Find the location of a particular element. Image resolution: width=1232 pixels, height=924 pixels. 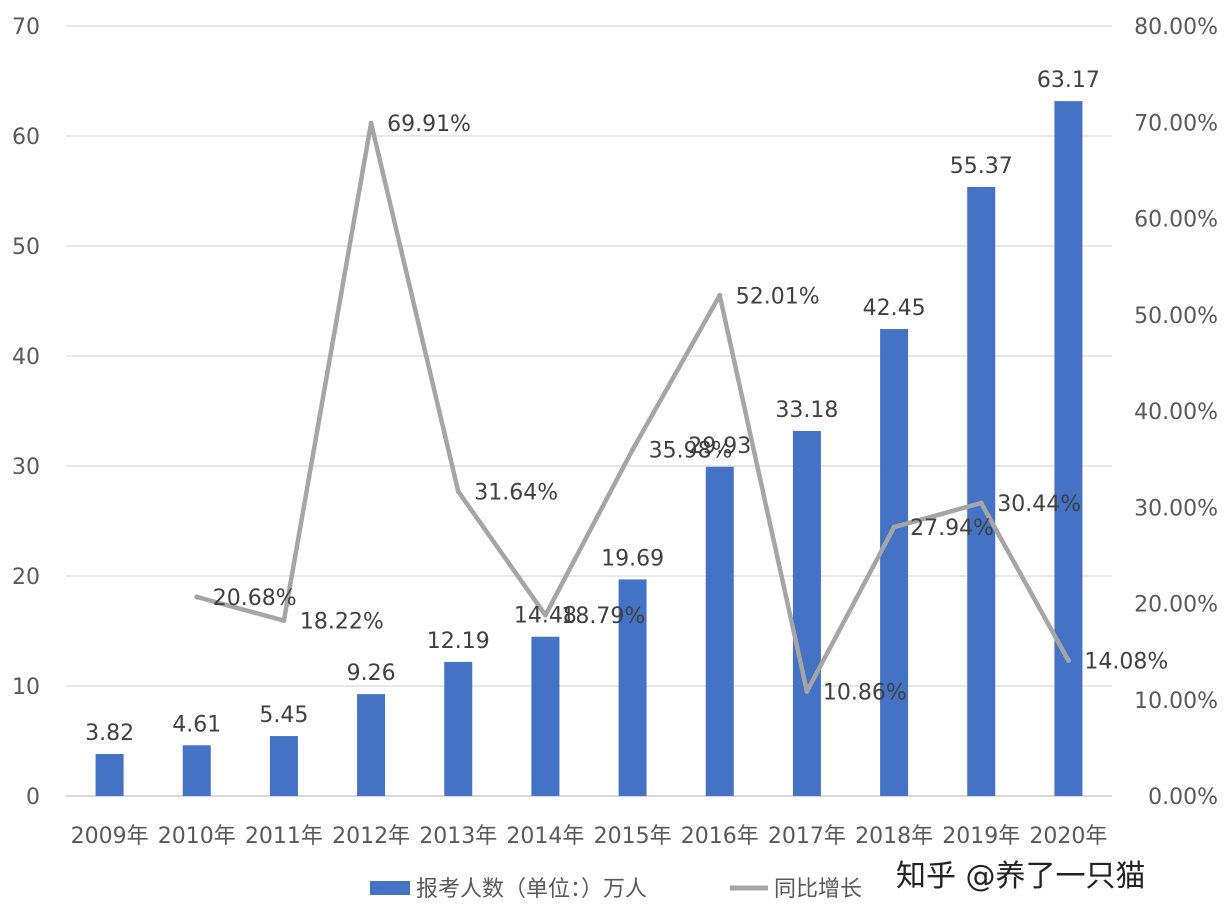

y-left-tick-label: 0 is located at coordinates (33, 797).